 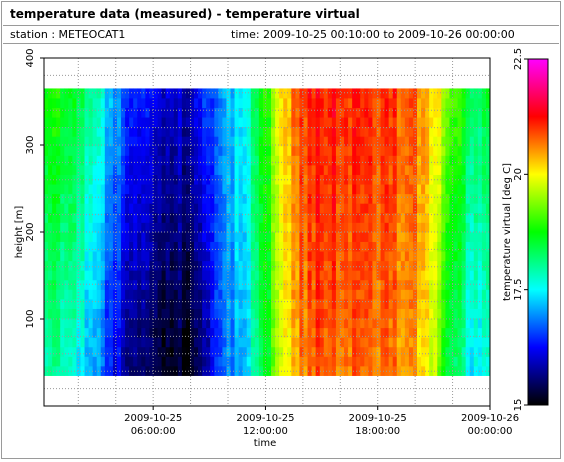 What do you see at coordinates (281, 25) in the screenshot?
I see `header-divider` at bounding box center [281, 25].